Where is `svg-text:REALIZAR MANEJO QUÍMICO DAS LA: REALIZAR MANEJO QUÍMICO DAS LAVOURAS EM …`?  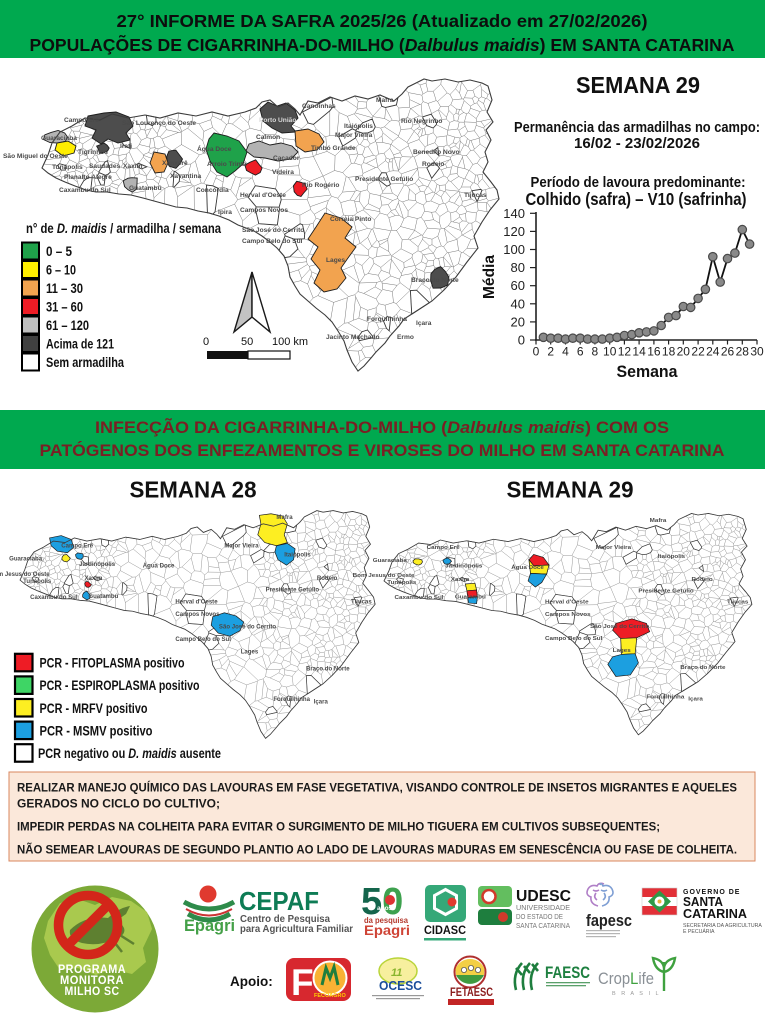 svg-text:REALIZAR MANEJO QUÍMICO DAS LA: REALIZAR MANEJO QUÍMICO DAS LAVOURAS EM … is located at coordinates (377, 787).